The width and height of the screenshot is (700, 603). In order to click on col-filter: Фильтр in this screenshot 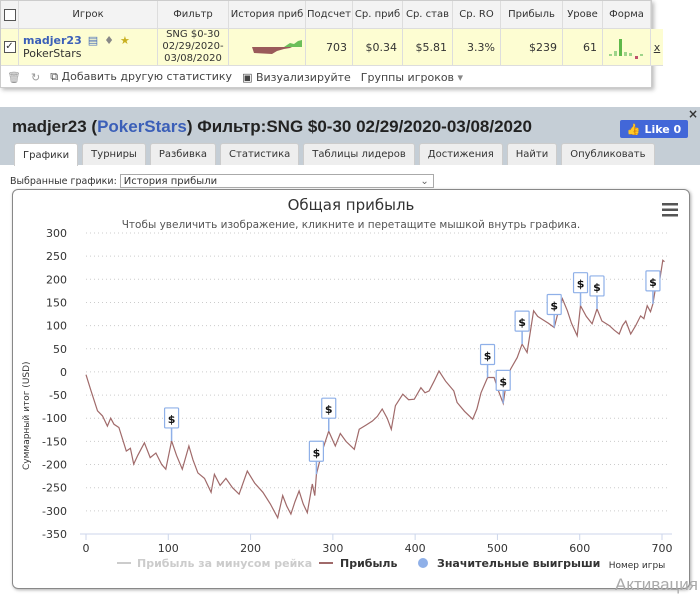, I will do `click(193, 14)`.